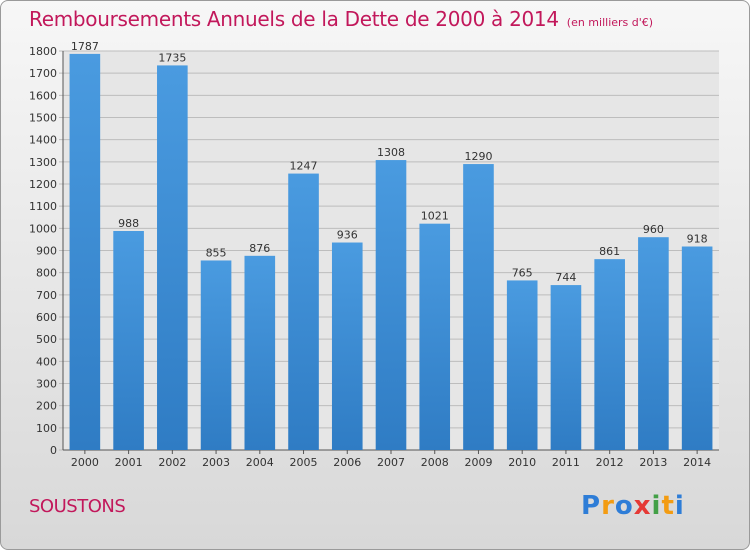 The image size is (750, 550). I want to click on data-label: 744, so click(565, 277).